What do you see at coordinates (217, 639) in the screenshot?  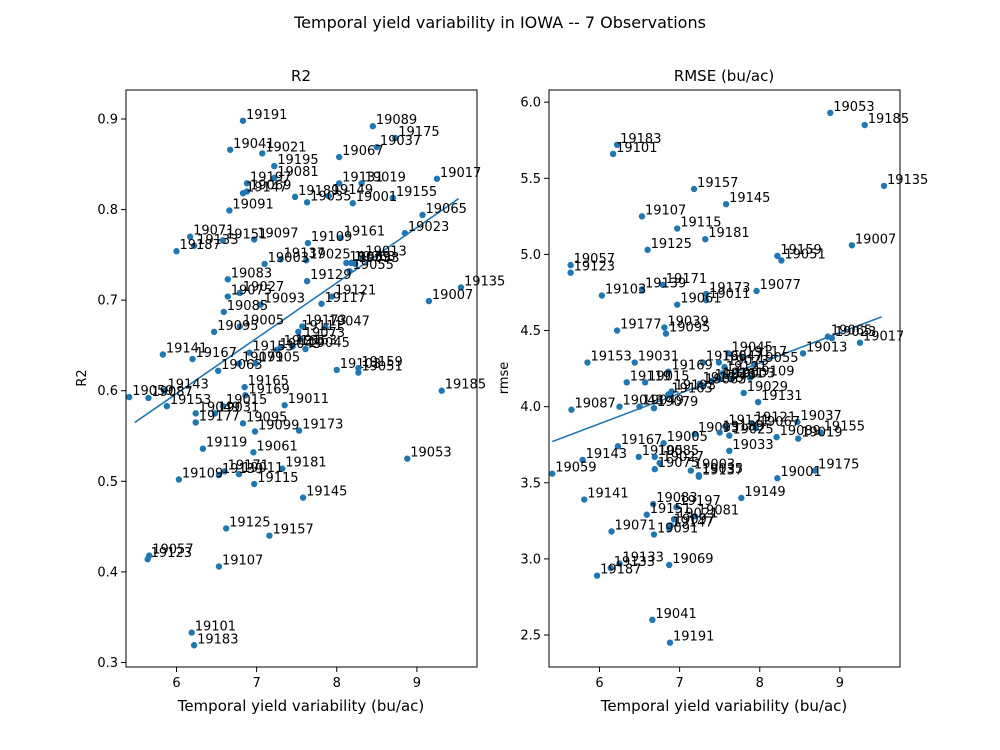 I see `r2-point-label: 19183` at bounding box center [217, 639].